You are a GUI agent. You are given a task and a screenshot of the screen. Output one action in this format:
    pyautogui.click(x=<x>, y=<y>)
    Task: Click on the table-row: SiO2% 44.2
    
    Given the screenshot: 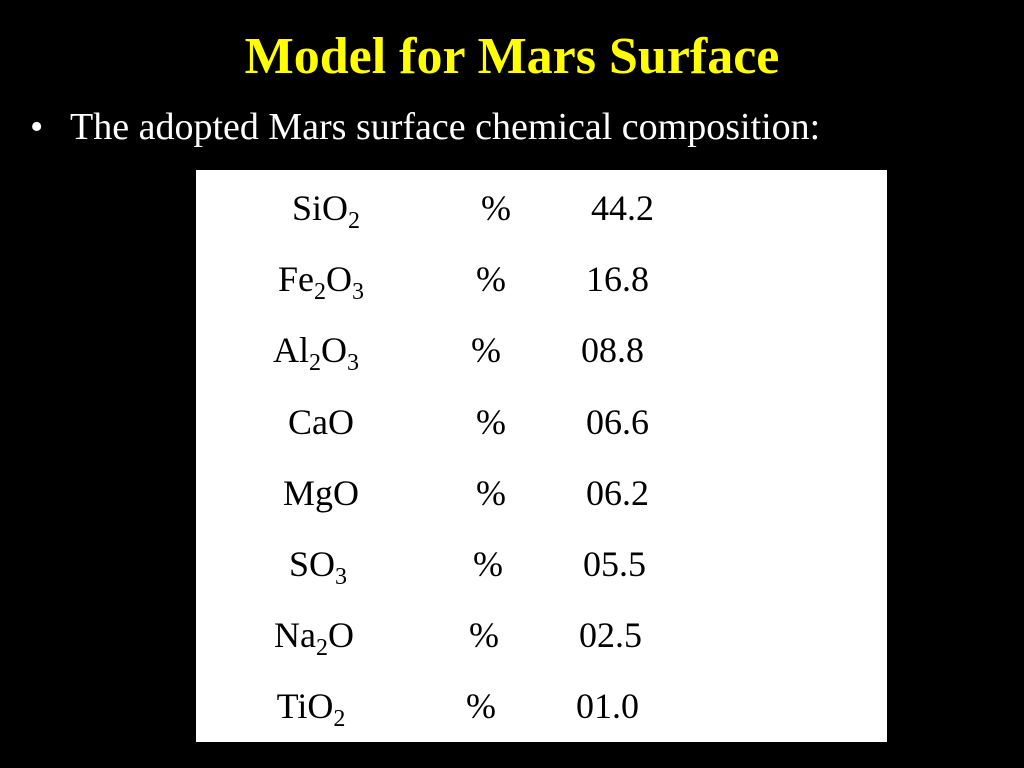 What is the action you would take?
    pyautogui.click(x=541, y=208)
    